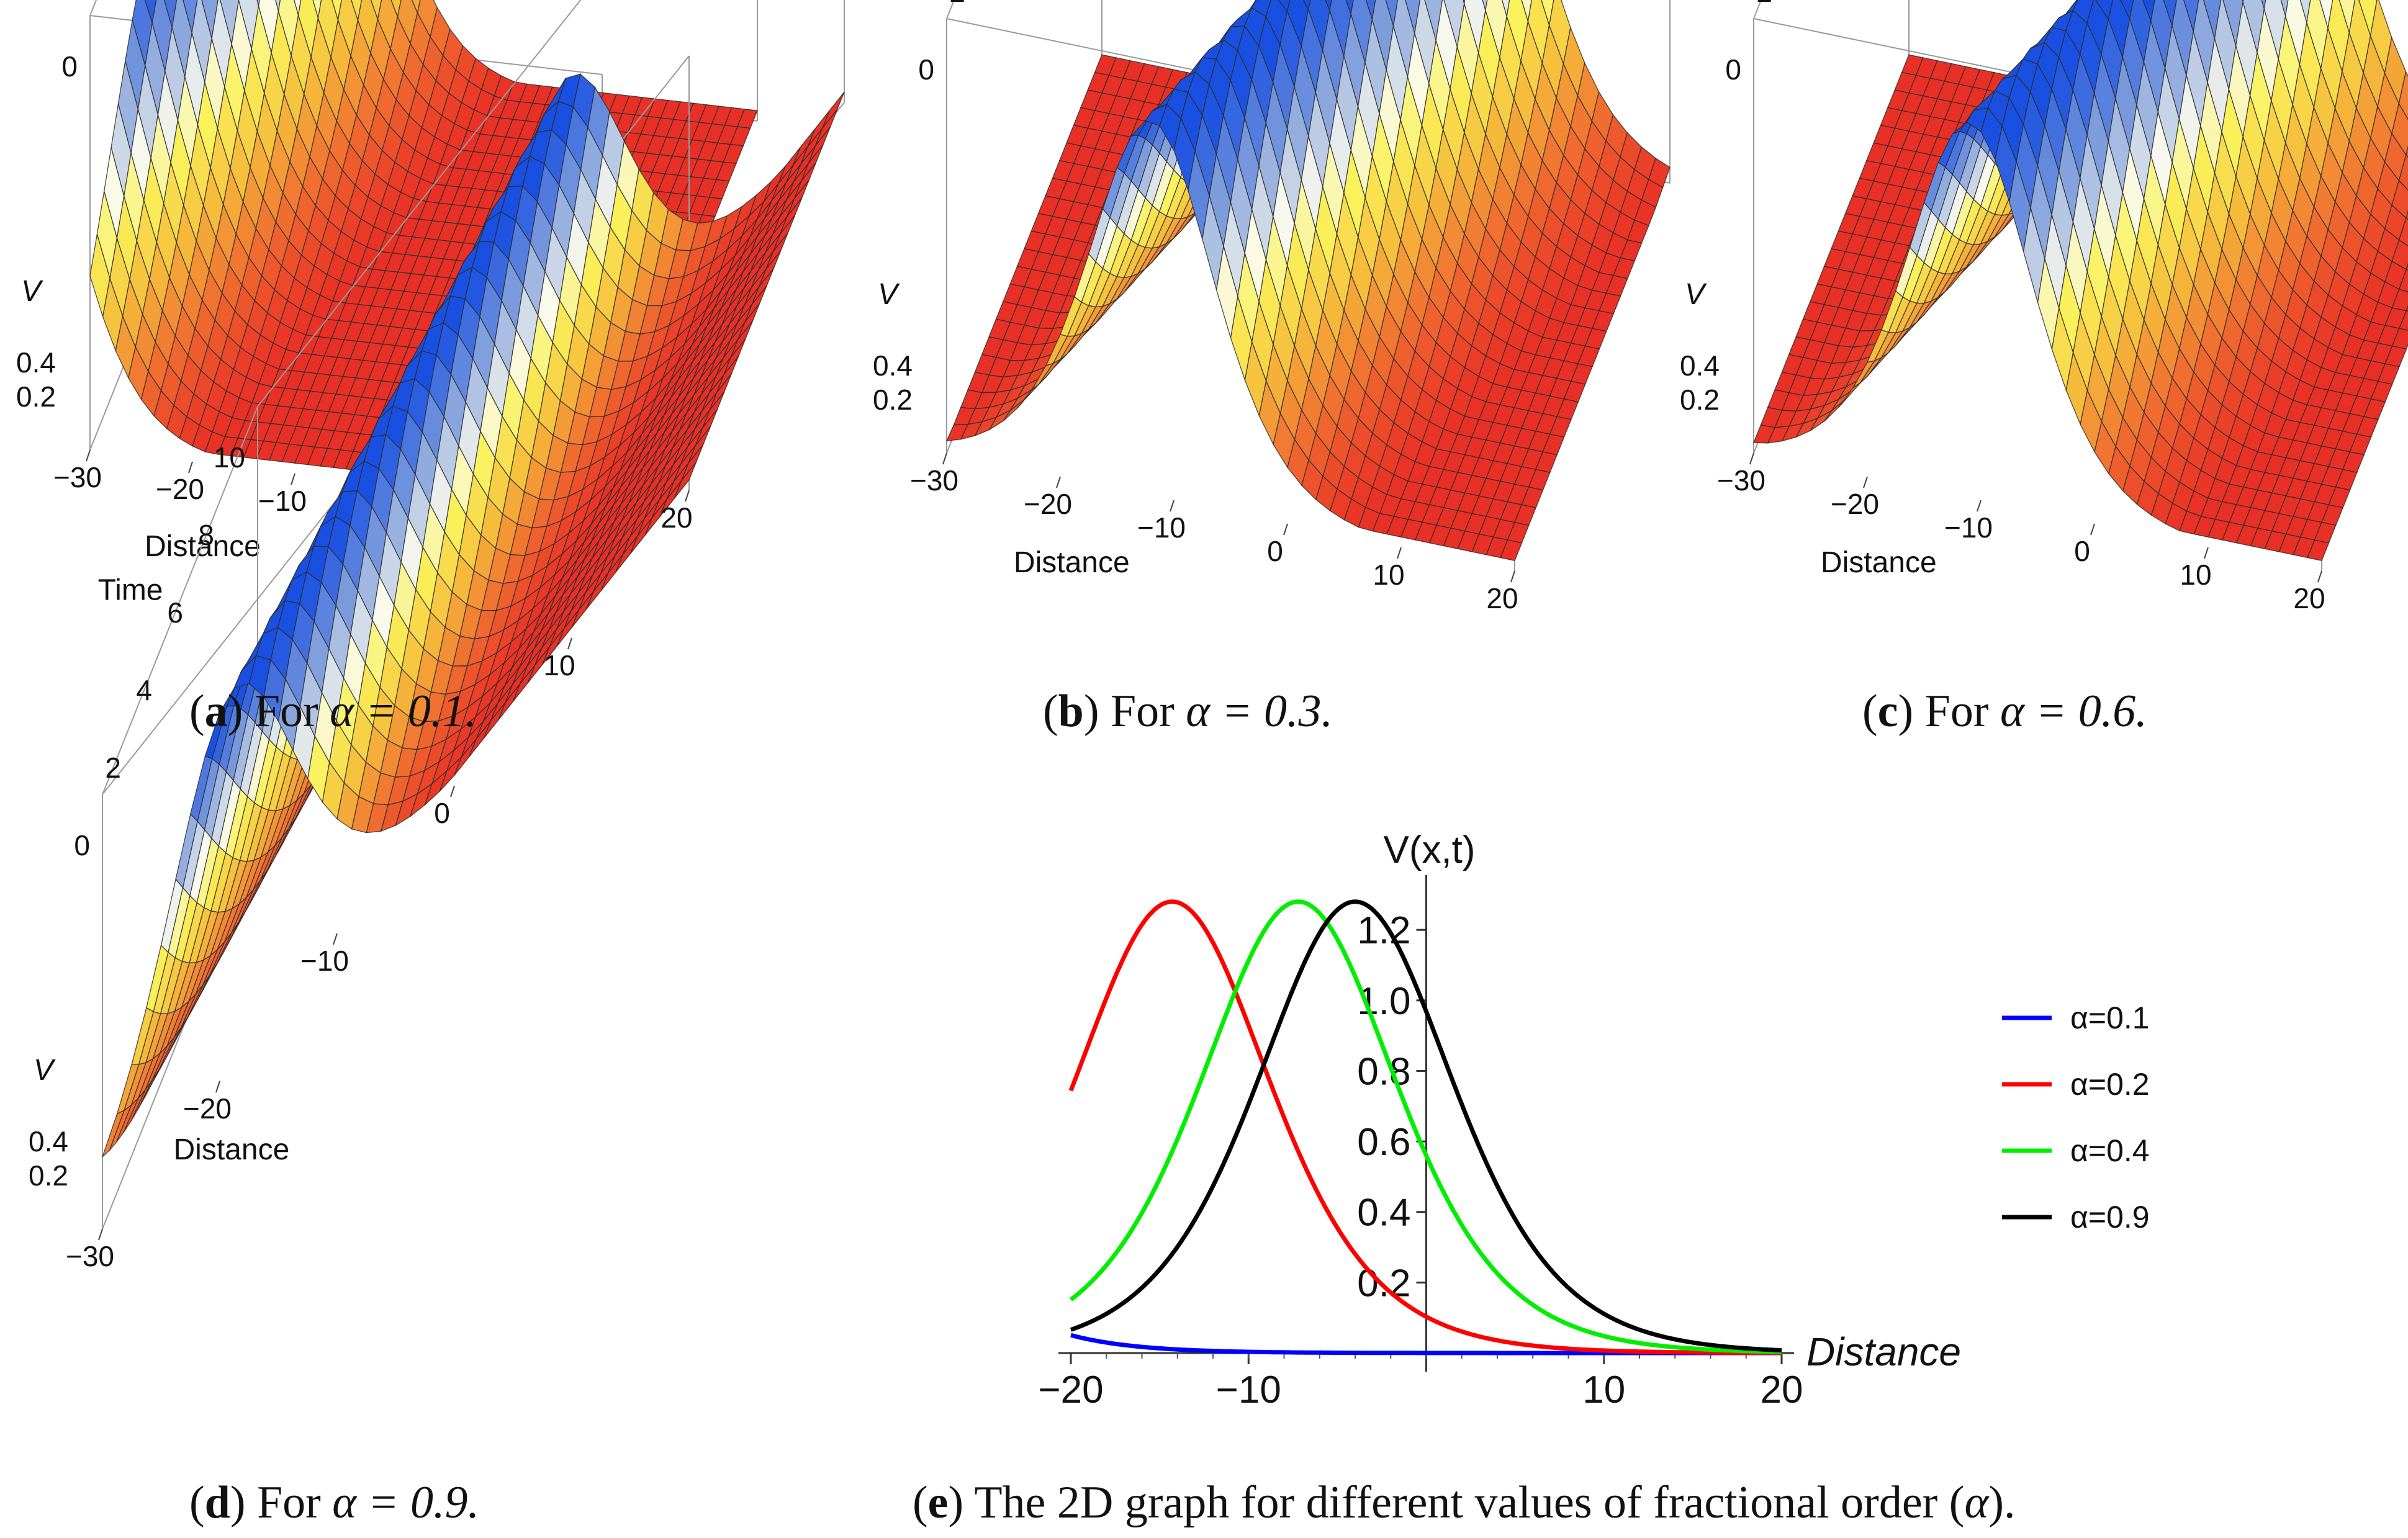 The height and width of the screenshot is (1538, 2408). I want to click on caption-c: (c) For α = 0.6., so click(2005, 711).